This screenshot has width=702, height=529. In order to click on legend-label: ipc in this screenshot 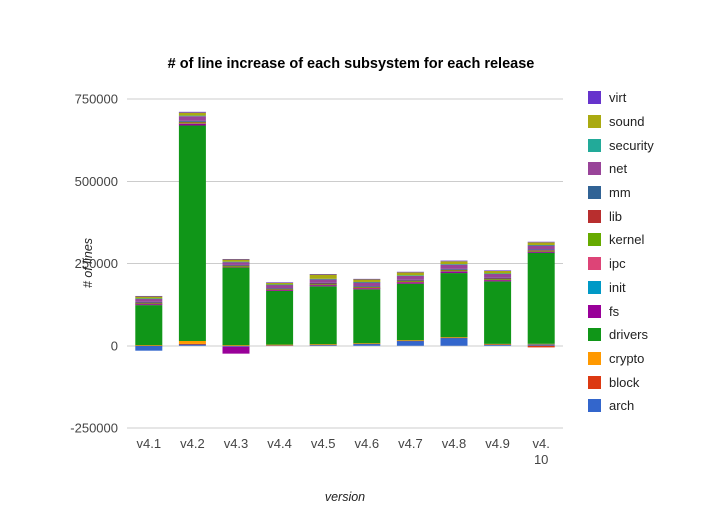, I will do `click(617, 264)`.